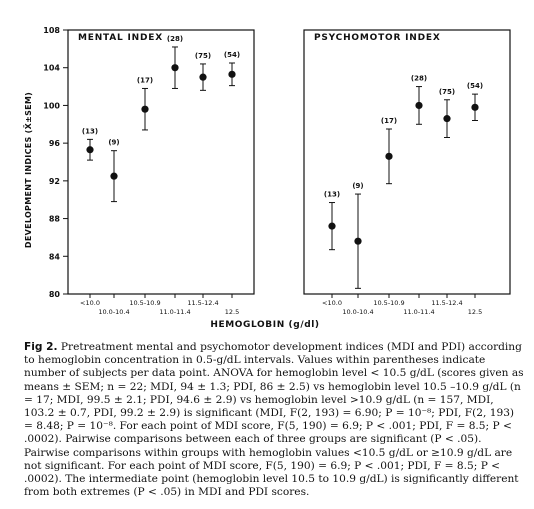  What do you see at coordinates (55, 294) in the screenshot?
I see `y-tick-label: 80` at bounding box center [55, 294].